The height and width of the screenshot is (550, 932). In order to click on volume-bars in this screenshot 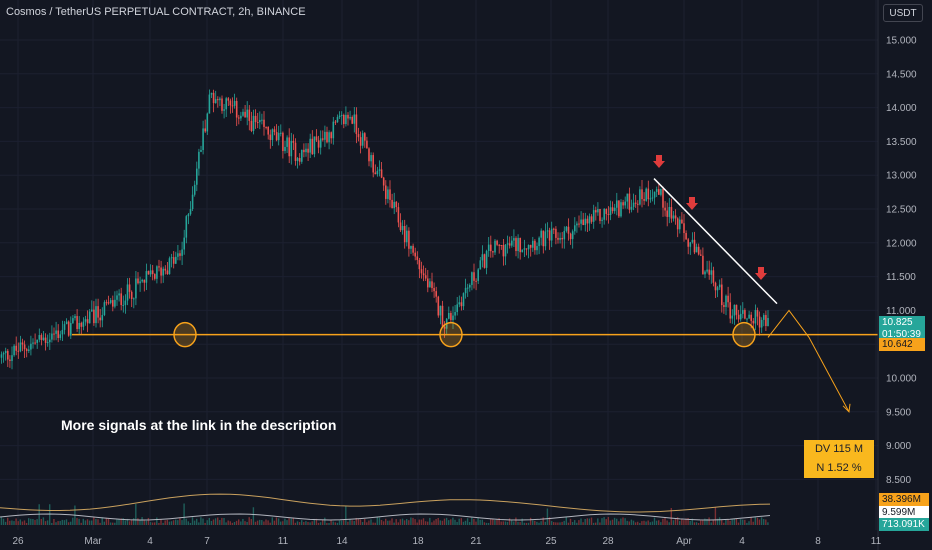, I will do `click(384, 514)`.